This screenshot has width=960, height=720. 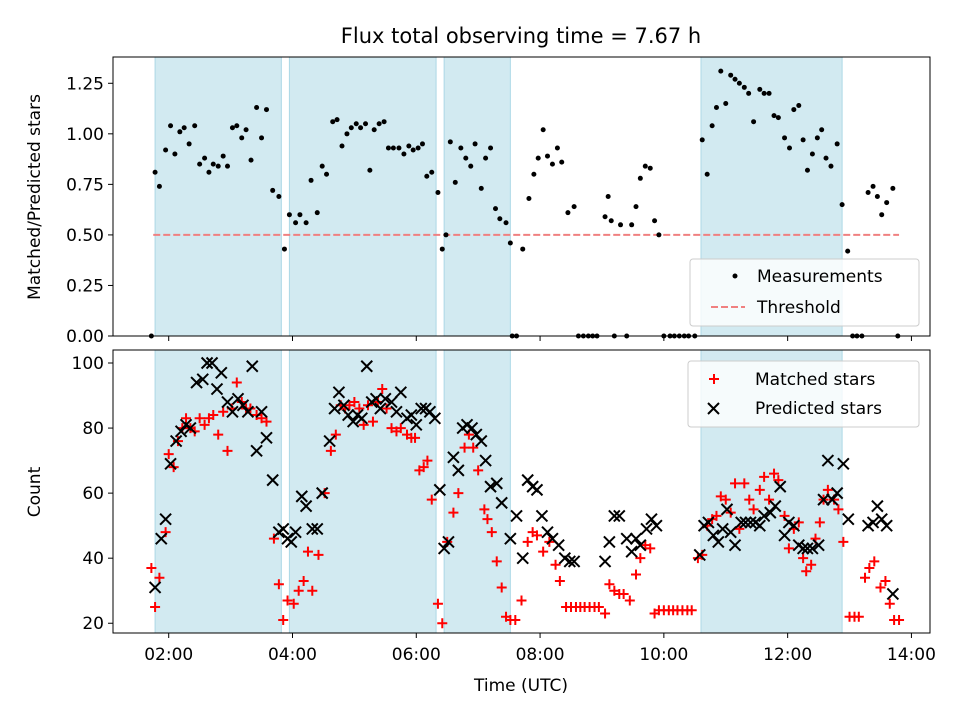 What do you see at coordinates (787, 655) in the screenshot?
I see `x-tick-label: 12:00` at bounding box center [787, 655].